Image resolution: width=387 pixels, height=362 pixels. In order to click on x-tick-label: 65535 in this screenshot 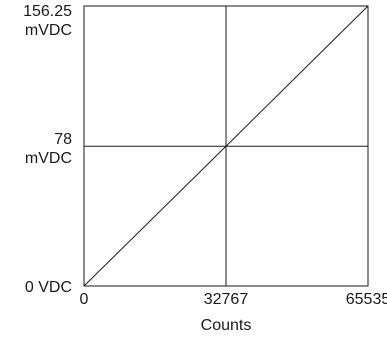, I will do `click(366, 299)`.